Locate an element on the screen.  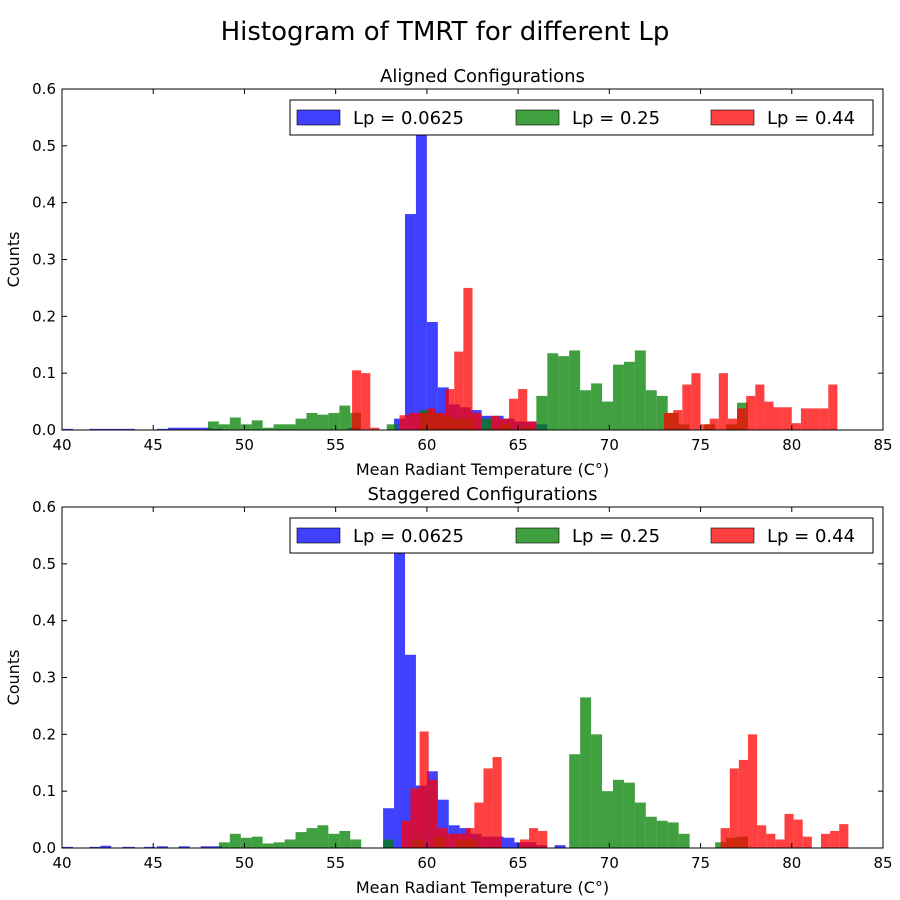
panel-title: Aligned Configurations is located at coordinates (482, 76).